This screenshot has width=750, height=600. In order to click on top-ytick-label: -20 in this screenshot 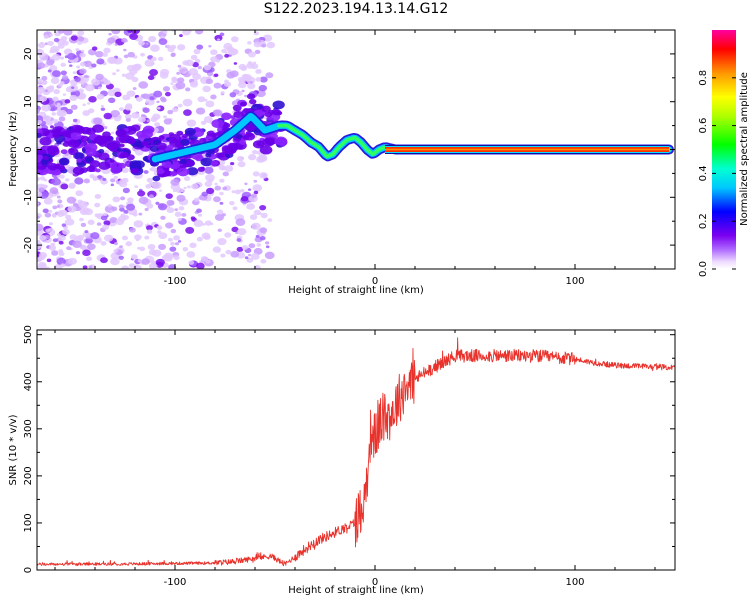, I will do `click(28, 245)`.